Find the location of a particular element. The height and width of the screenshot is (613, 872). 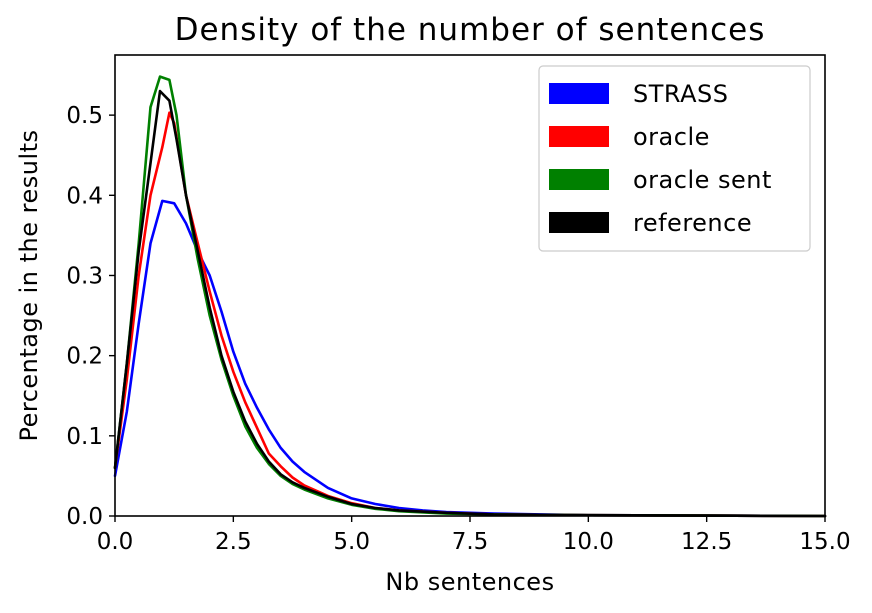

y-tick-label: 0.4 is located at coordinates (84, 196).